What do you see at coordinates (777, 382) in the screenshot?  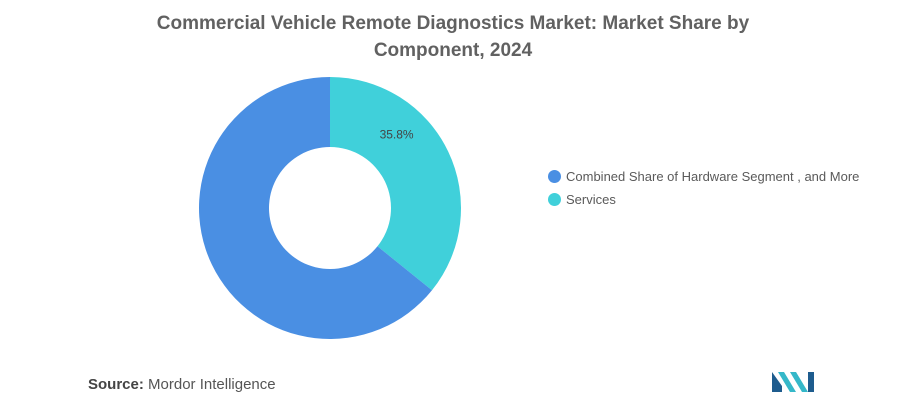 I see `logo-shape-left` at bounding box center [777, 382].